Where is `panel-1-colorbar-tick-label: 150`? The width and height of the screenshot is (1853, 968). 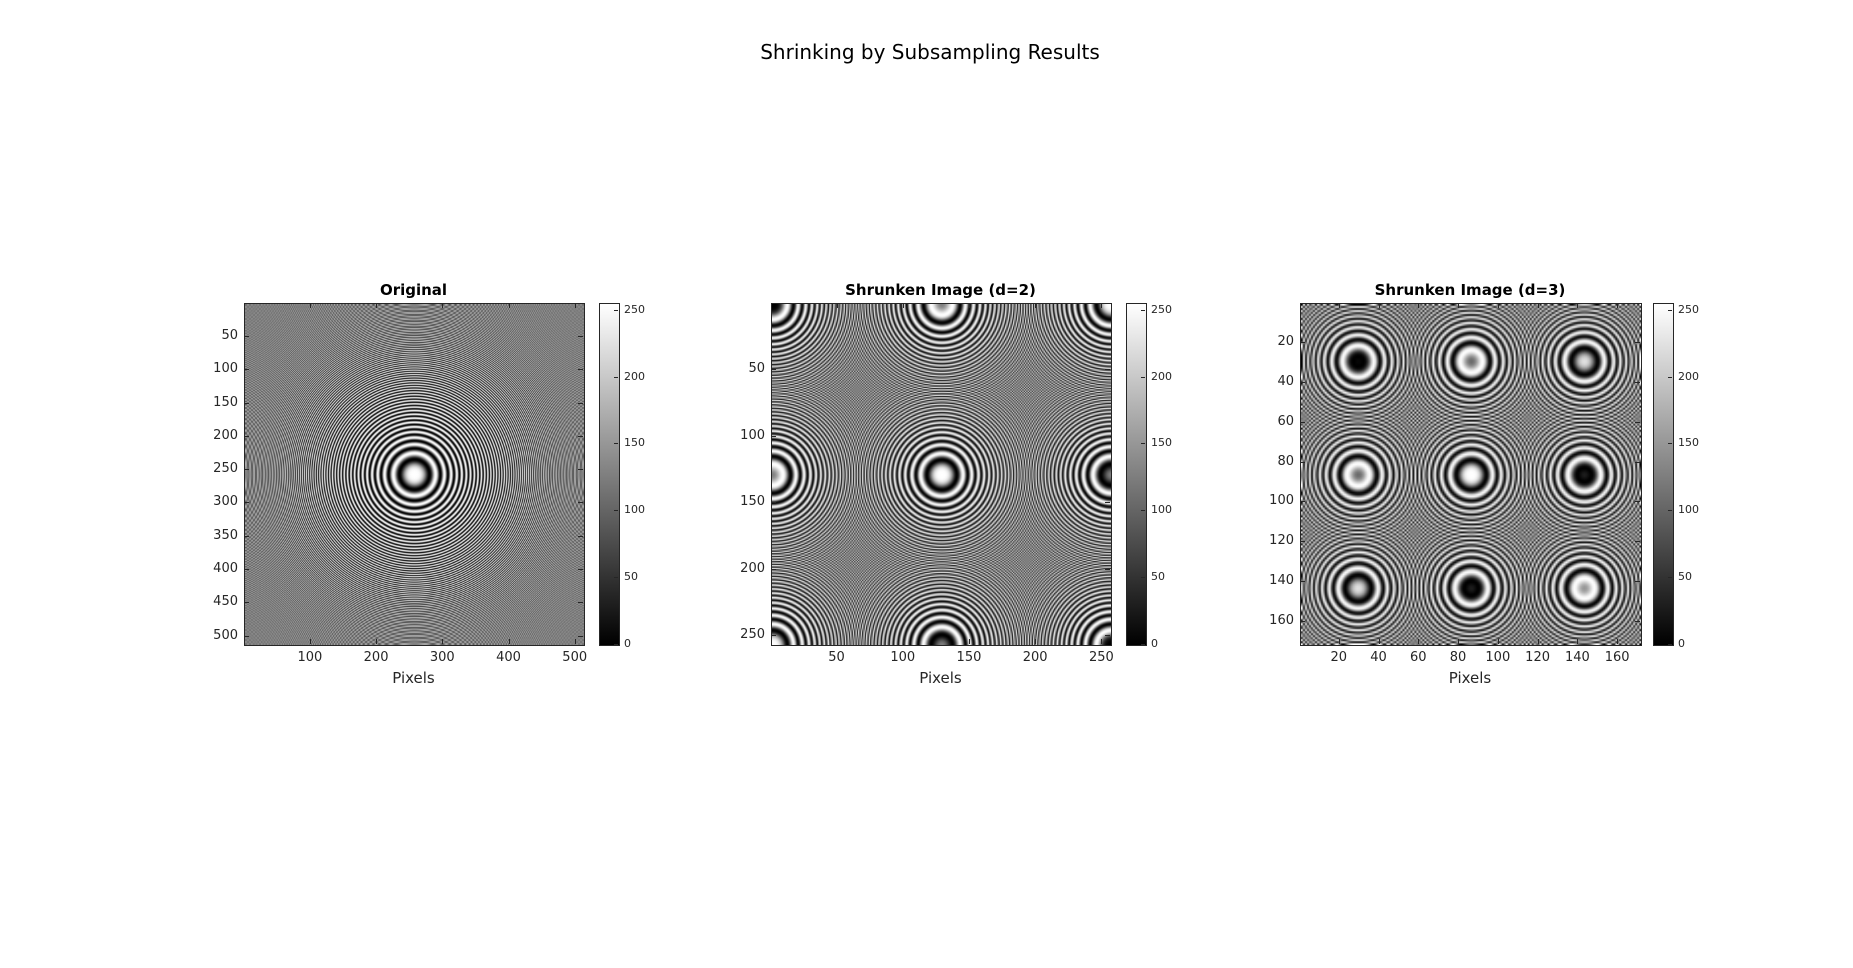 panel-1-colorbar-tick-label: 150 is located at coordinates (634, 443).